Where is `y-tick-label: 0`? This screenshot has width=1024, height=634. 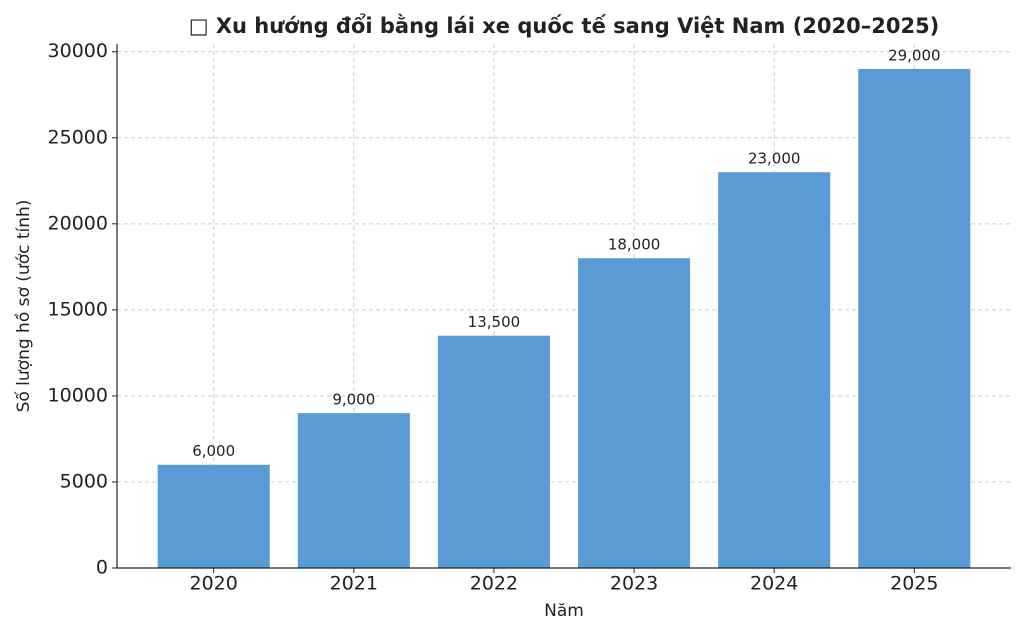 y-tick-label: 0 is located at coordinates (102, 568).